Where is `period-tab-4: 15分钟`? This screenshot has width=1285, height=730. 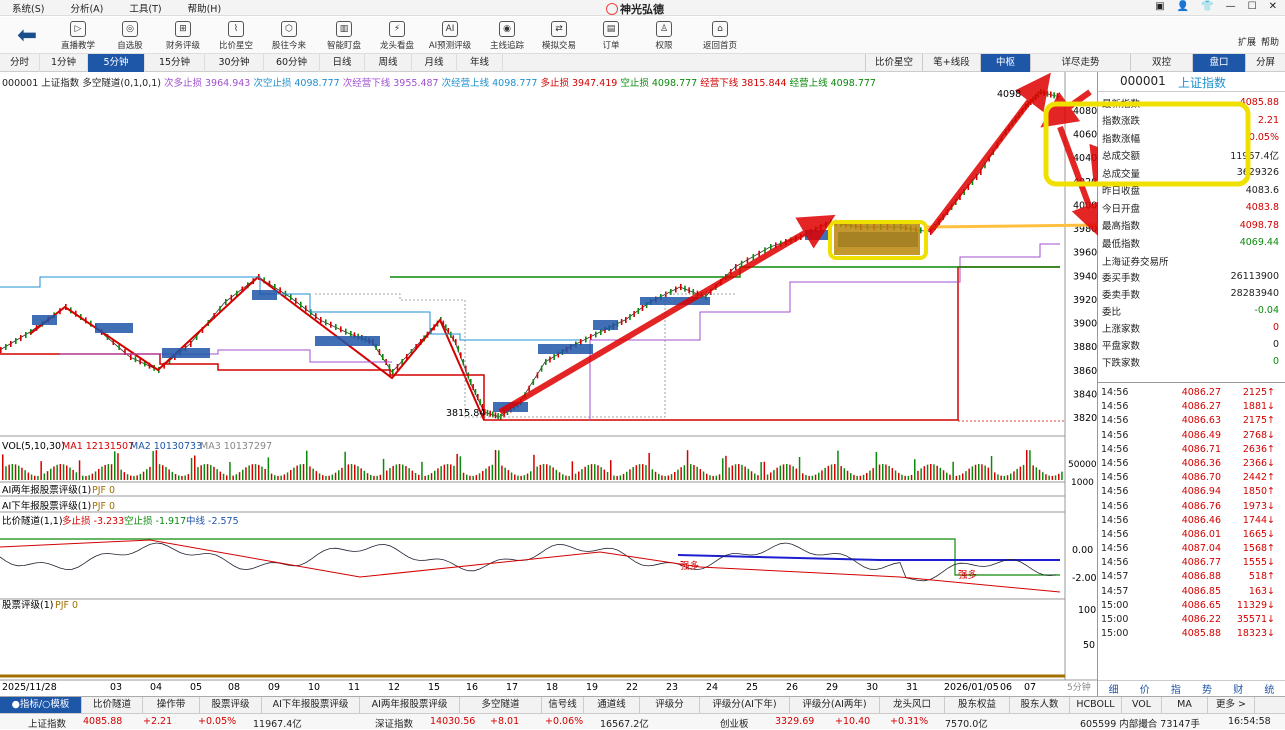
period-tab-4: 15分钟 is located at coordinates (175, 63).